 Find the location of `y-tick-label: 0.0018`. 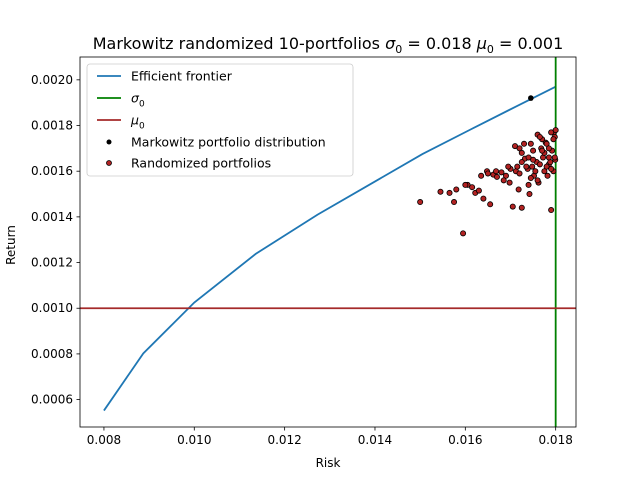

y-tick-label: 0.0018 is located at coordinates (52, 126).